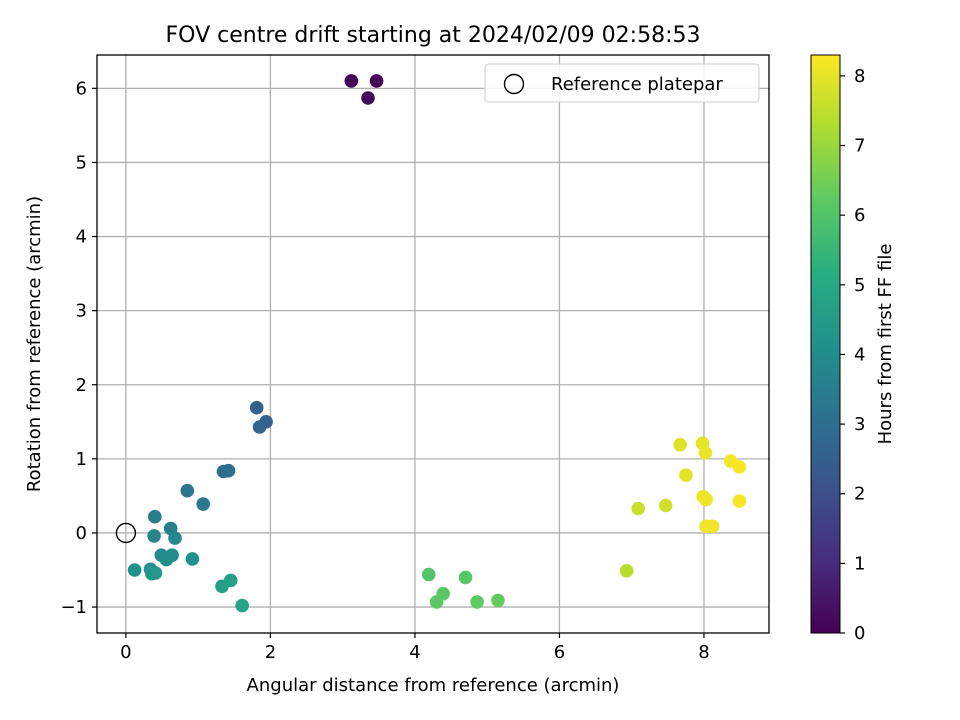 Image resolution: width=960 pixels, height=720 pixels. Describe the element at coordinates (703, 652) in the screenshot. I see `x-tick-label: 8` at that location.